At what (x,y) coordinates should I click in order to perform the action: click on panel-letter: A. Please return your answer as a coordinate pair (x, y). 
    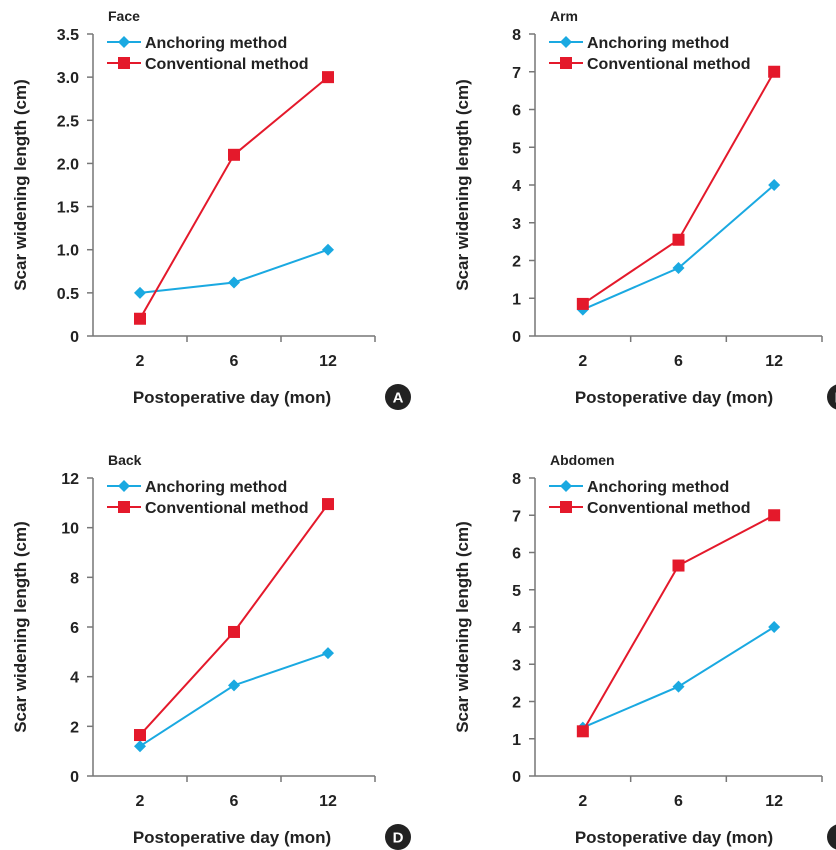
    Looking at the image, I should click on (398, 398).